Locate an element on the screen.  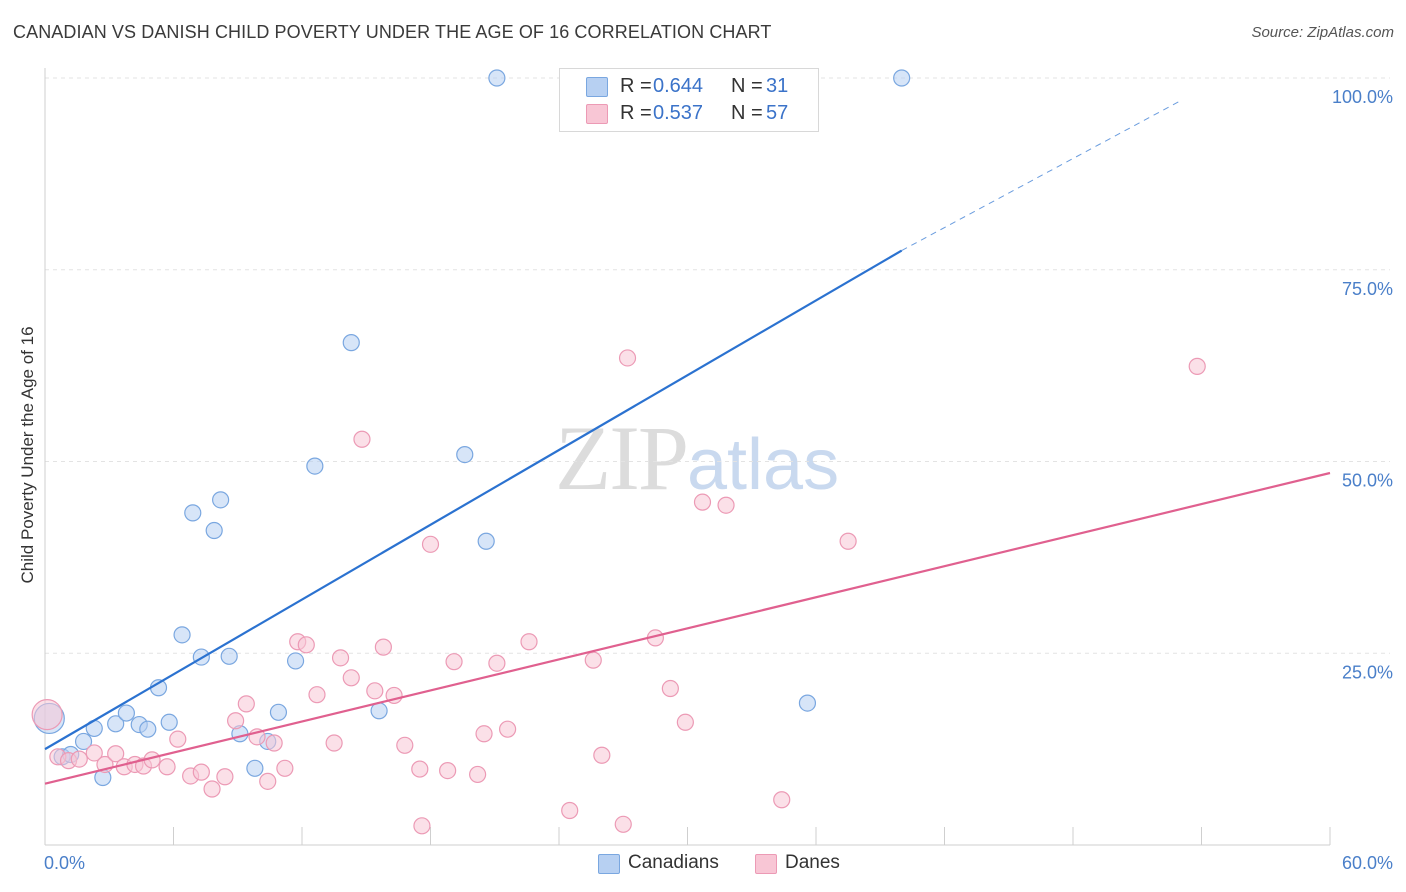
source-label: Source: ZipAtlas.com is located at coordinates (1322, 32).